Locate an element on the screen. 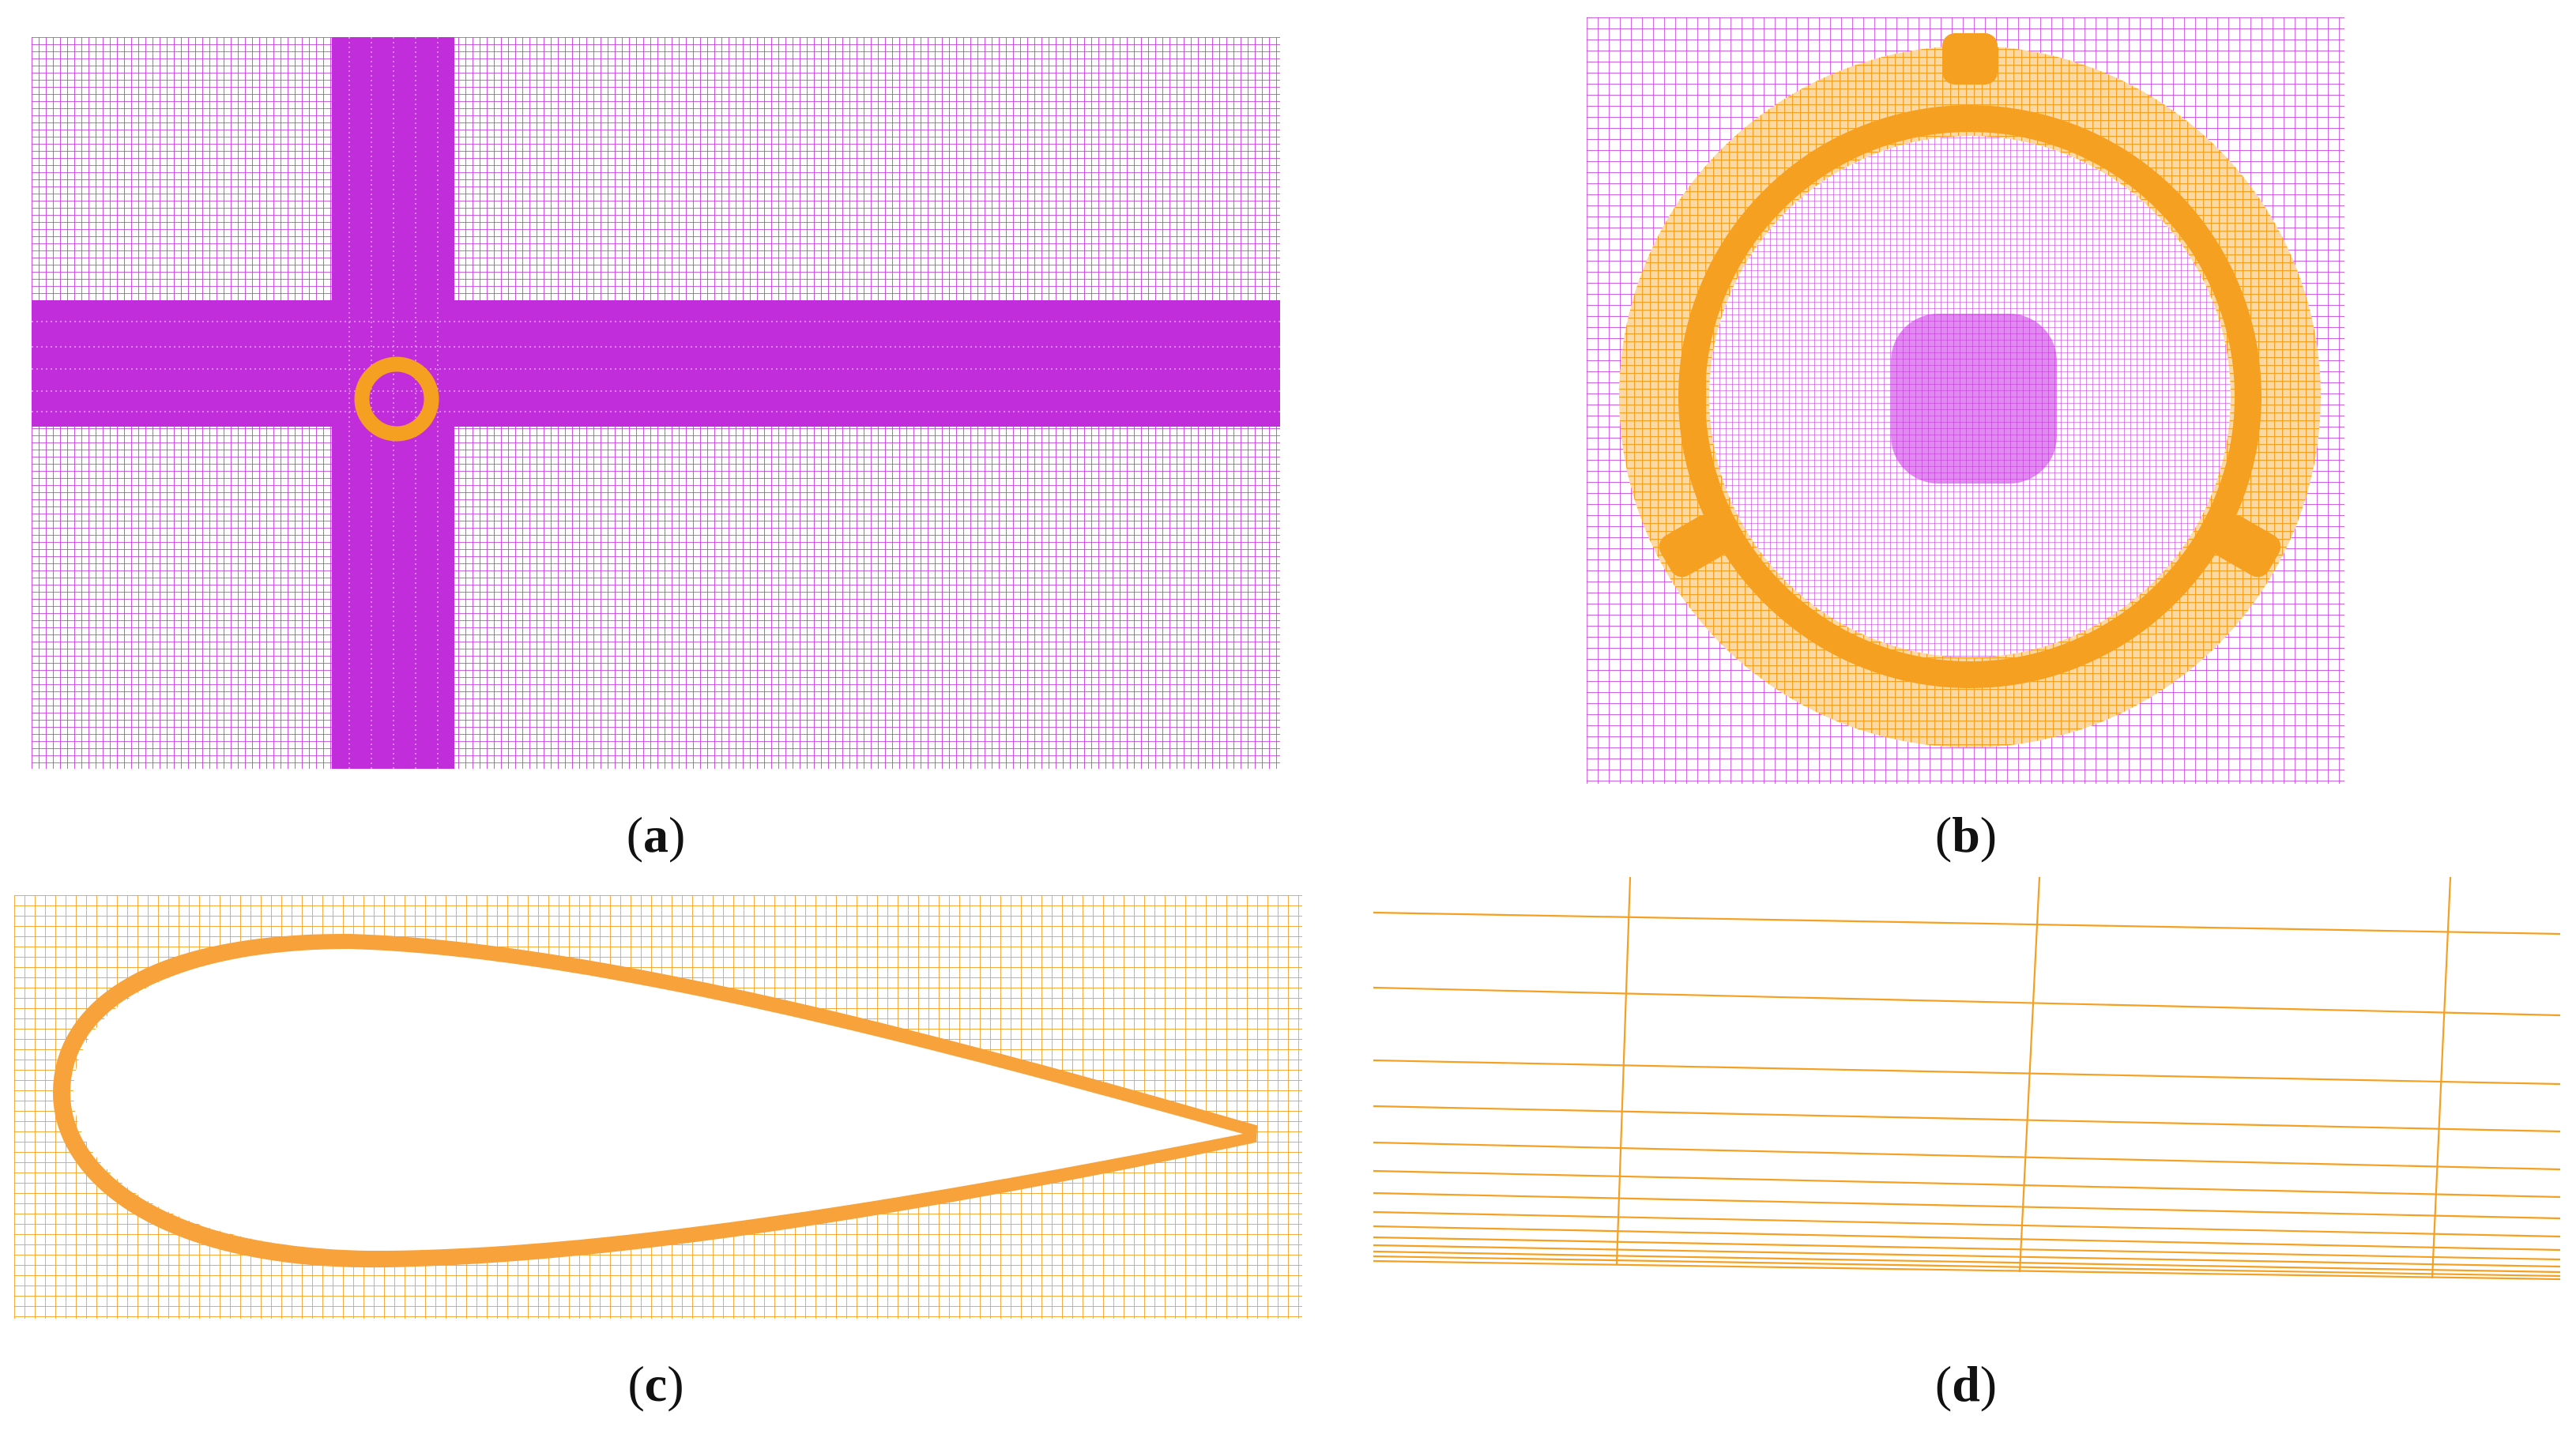  caption-b: (b) is located at coordinates (1966, 835).